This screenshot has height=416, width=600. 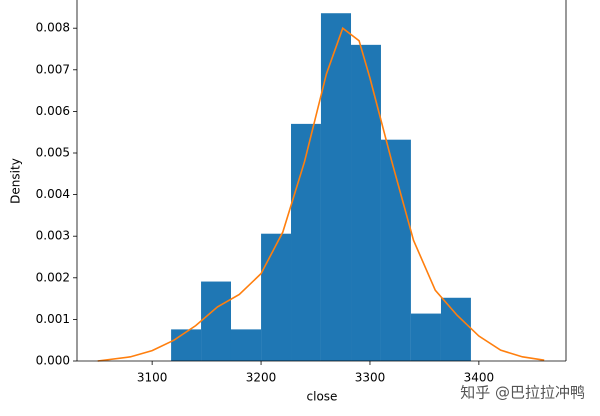 I want to click on y-tick-label: 0.001, so click(x=53, y=319).